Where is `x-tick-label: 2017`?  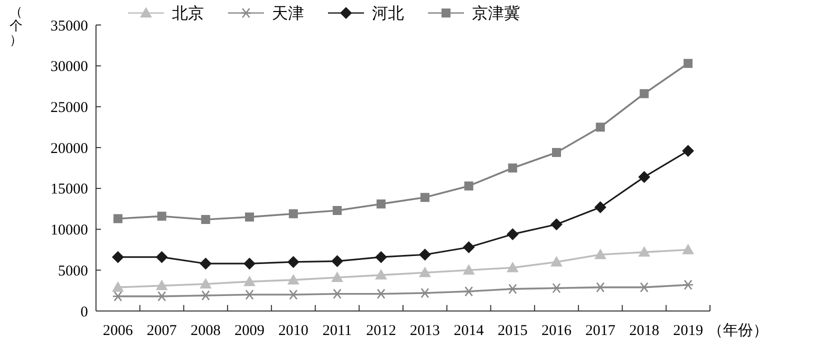
x-tick-label: 2017 is located at coordinates (600, 331).